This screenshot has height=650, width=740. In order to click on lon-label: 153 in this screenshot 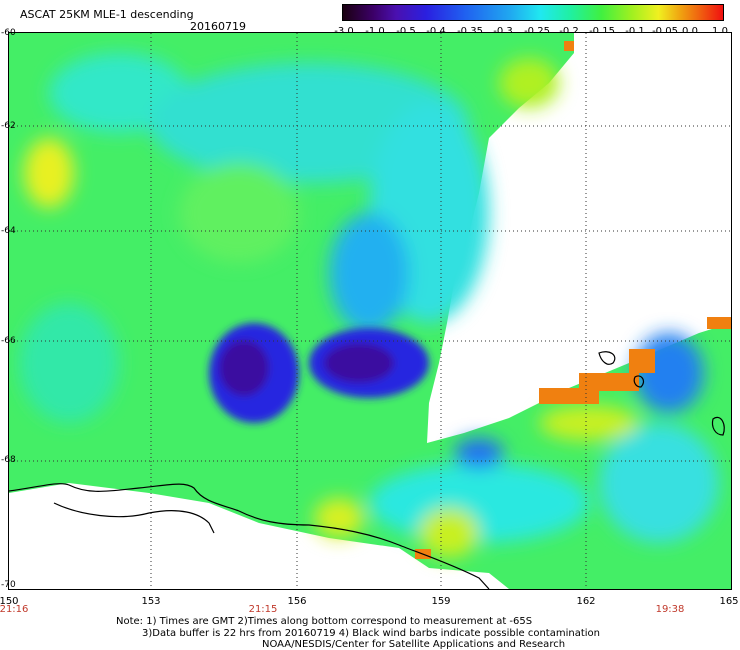, I will do `click(151, 601)`.